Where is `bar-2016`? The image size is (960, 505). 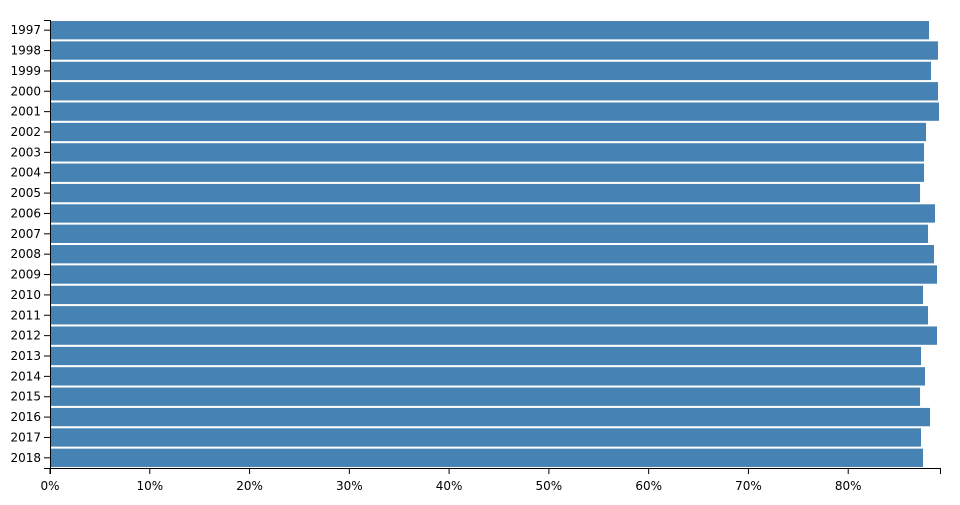
bar-2016 is located at coordinates (490, 417).